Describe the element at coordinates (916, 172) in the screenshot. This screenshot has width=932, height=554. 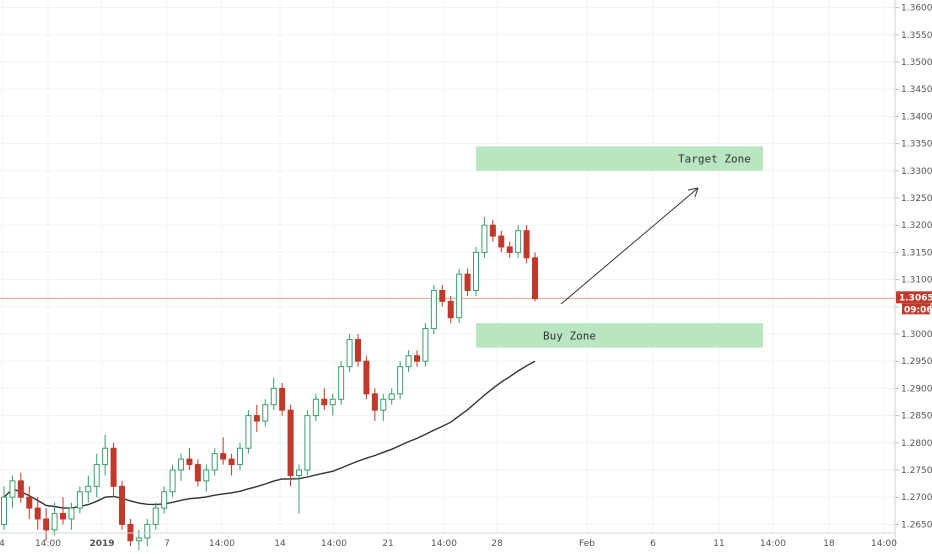
I see `y-tick-label: 1.33000` at that location.